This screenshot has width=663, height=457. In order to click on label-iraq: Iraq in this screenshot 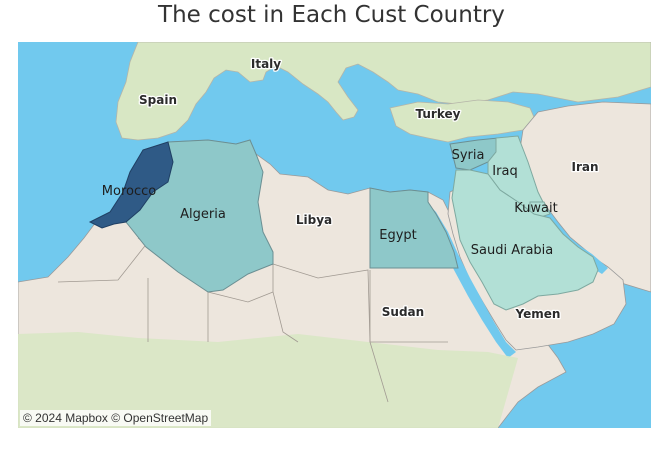, I will do `click(504, 171)`.